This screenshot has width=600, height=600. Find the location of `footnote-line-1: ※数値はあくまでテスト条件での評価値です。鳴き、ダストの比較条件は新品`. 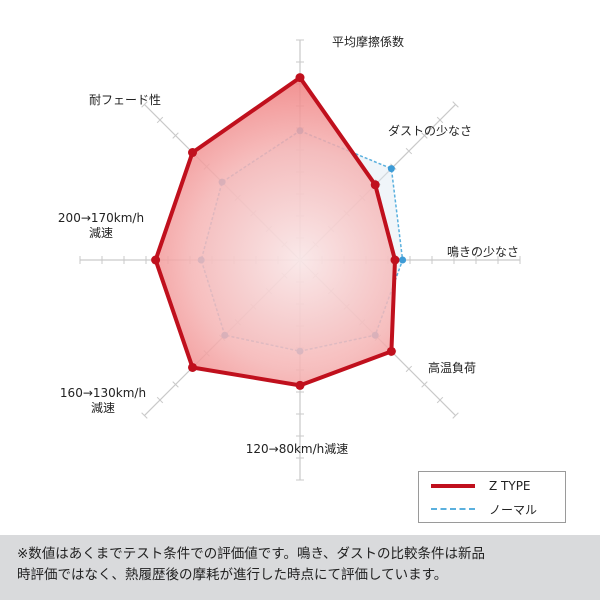

footnote-line-1: ※数値はあくまでテスト条件での評価値です。鳴き、ダストの比較条件は新品 is located at coordinates (251, 554).